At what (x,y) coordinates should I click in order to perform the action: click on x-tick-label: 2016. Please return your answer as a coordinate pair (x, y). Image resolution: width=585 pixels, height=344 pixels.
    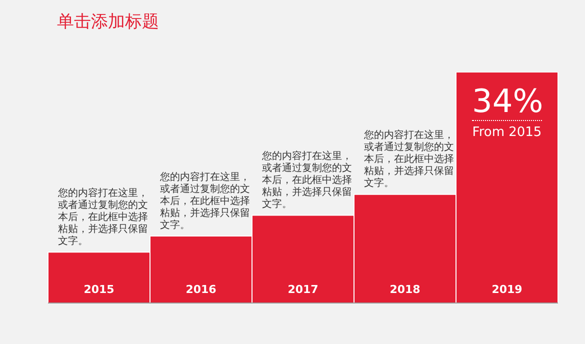
    Looking at the image, I should click on (201, 289).